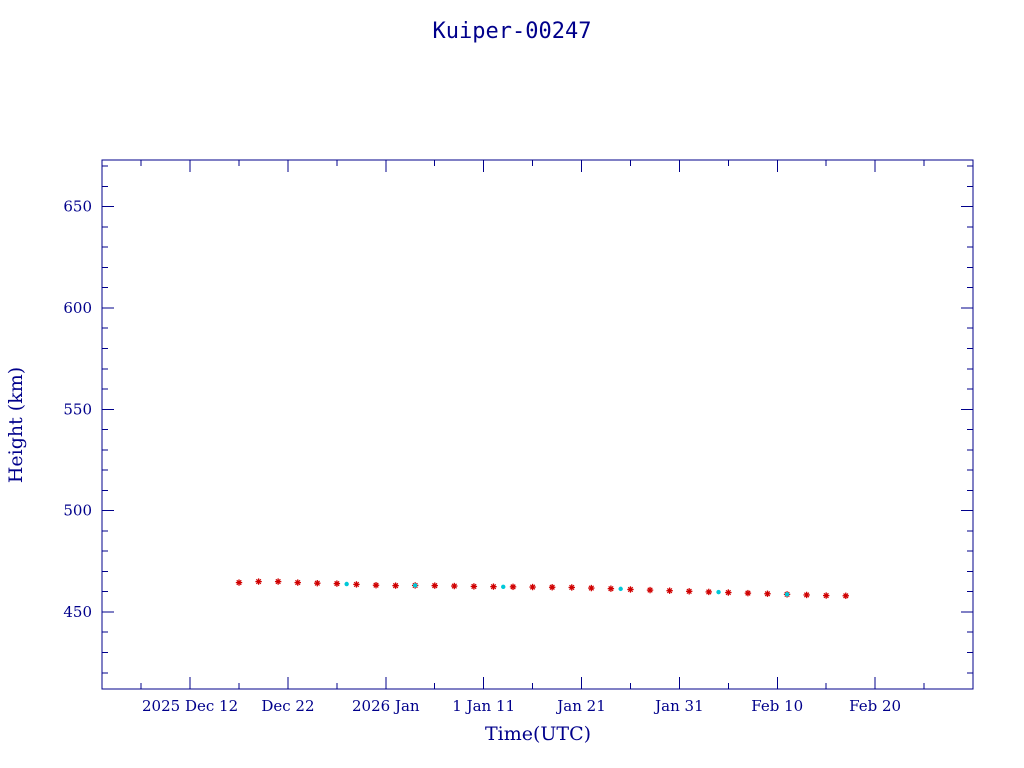  What do you see at coordinates (77, 511) in the screenshot?
I see `y-tick-label: 500` at bounding box center [77, 511].